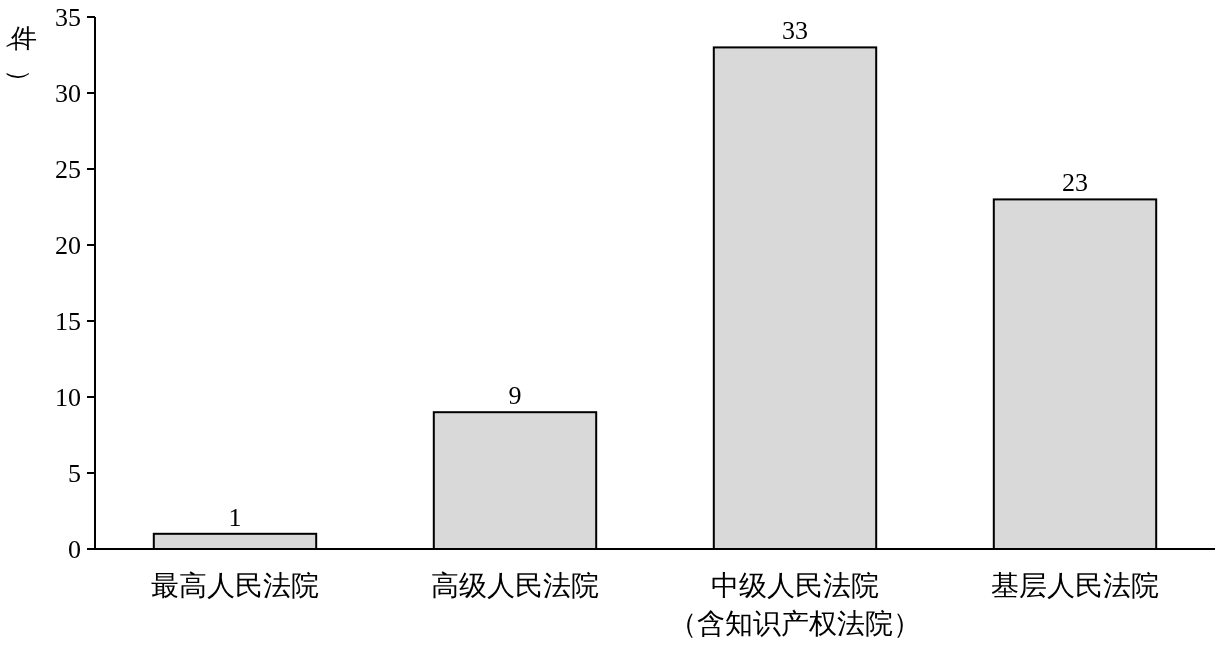 The height and width of the screenshot is (646, 1223). Describe the element at coordinates (1075, 183) in the screenshot. I see `data-label: 23` at that location.